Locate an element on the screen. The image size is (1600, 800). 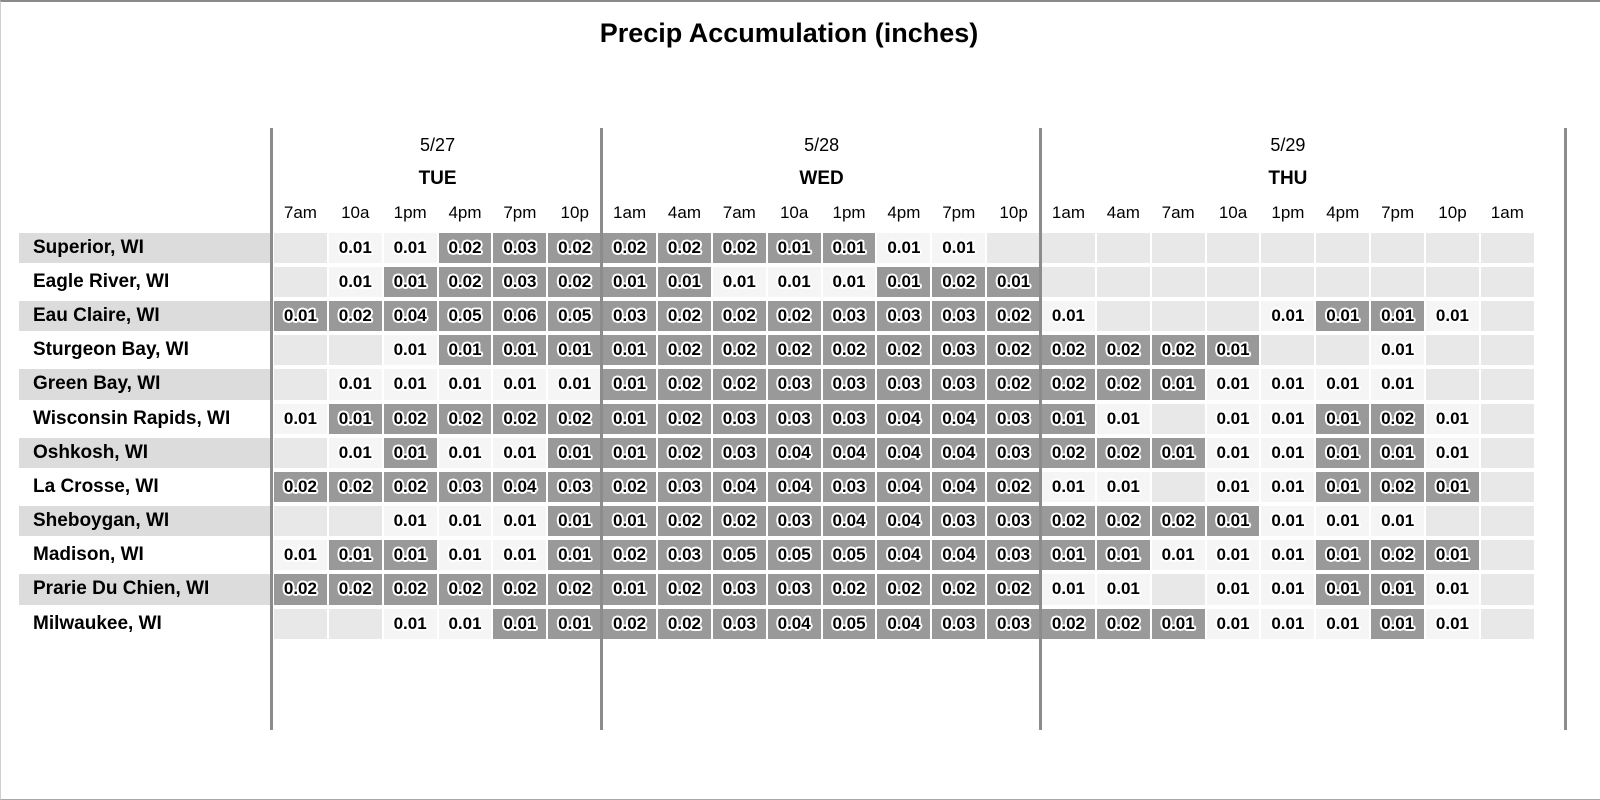
header-date: 5/27 is located at coordinates (438, 145).